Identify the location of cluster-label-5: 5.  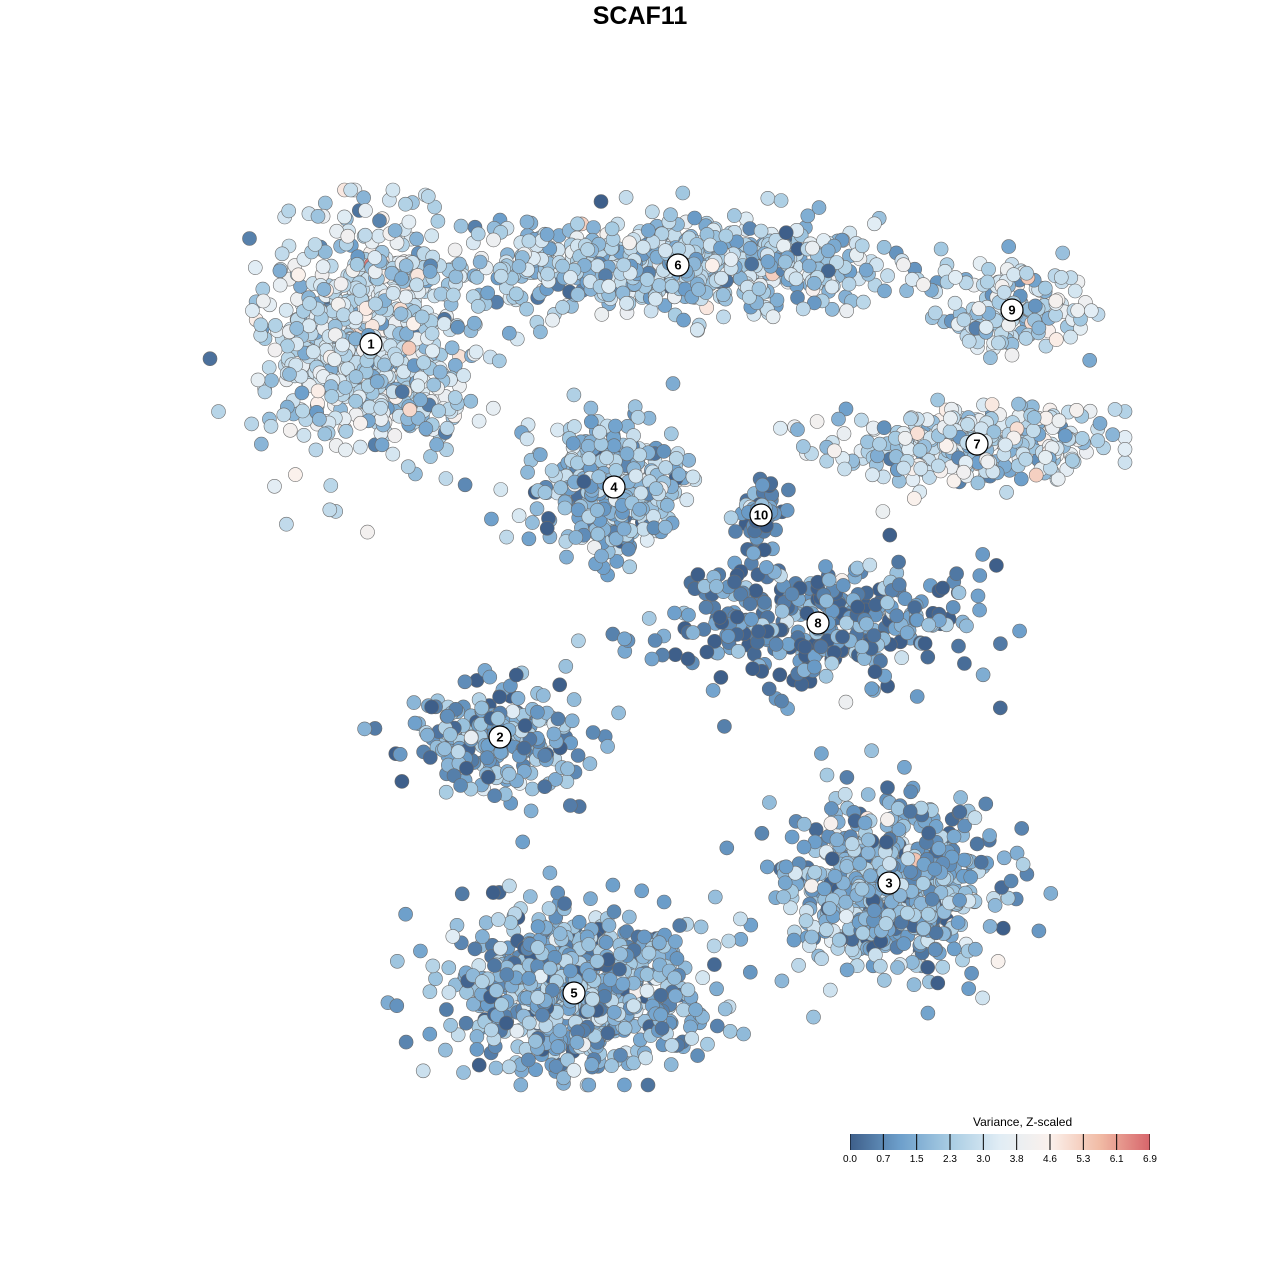
(574, 993).